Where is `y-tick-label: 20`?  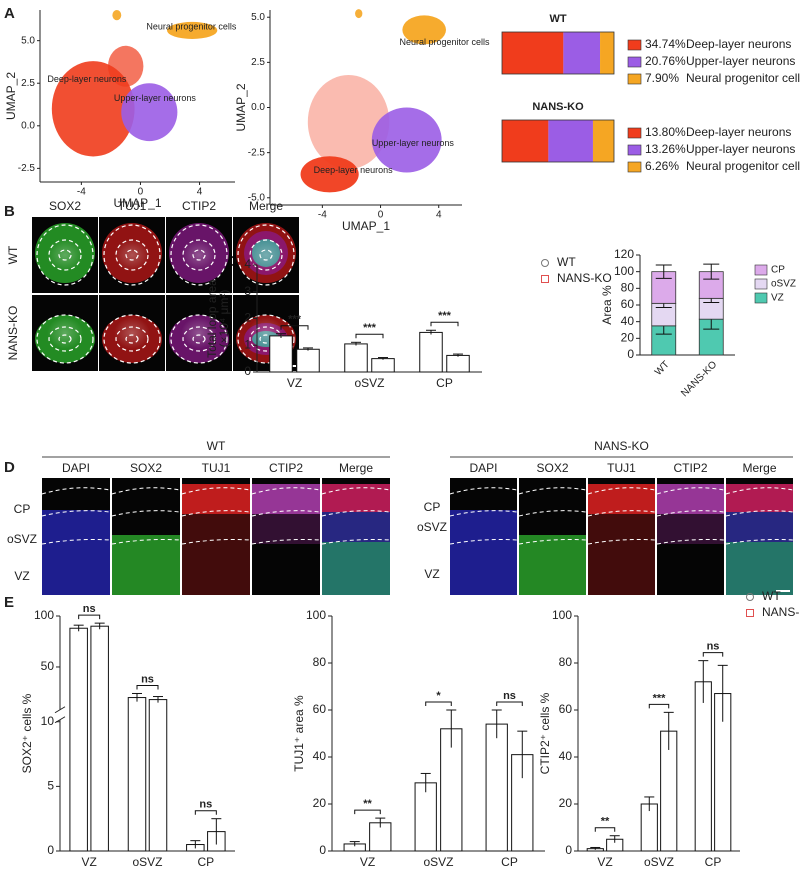
y-tick-label: 20 is located at coordinates (628, 338).